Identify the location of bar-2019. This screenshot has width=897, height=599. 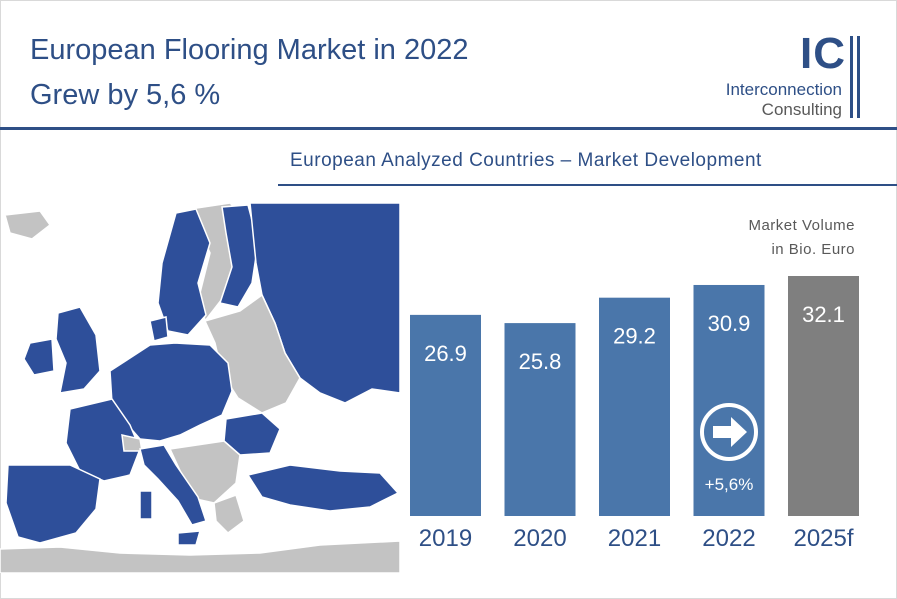
(445, 415).